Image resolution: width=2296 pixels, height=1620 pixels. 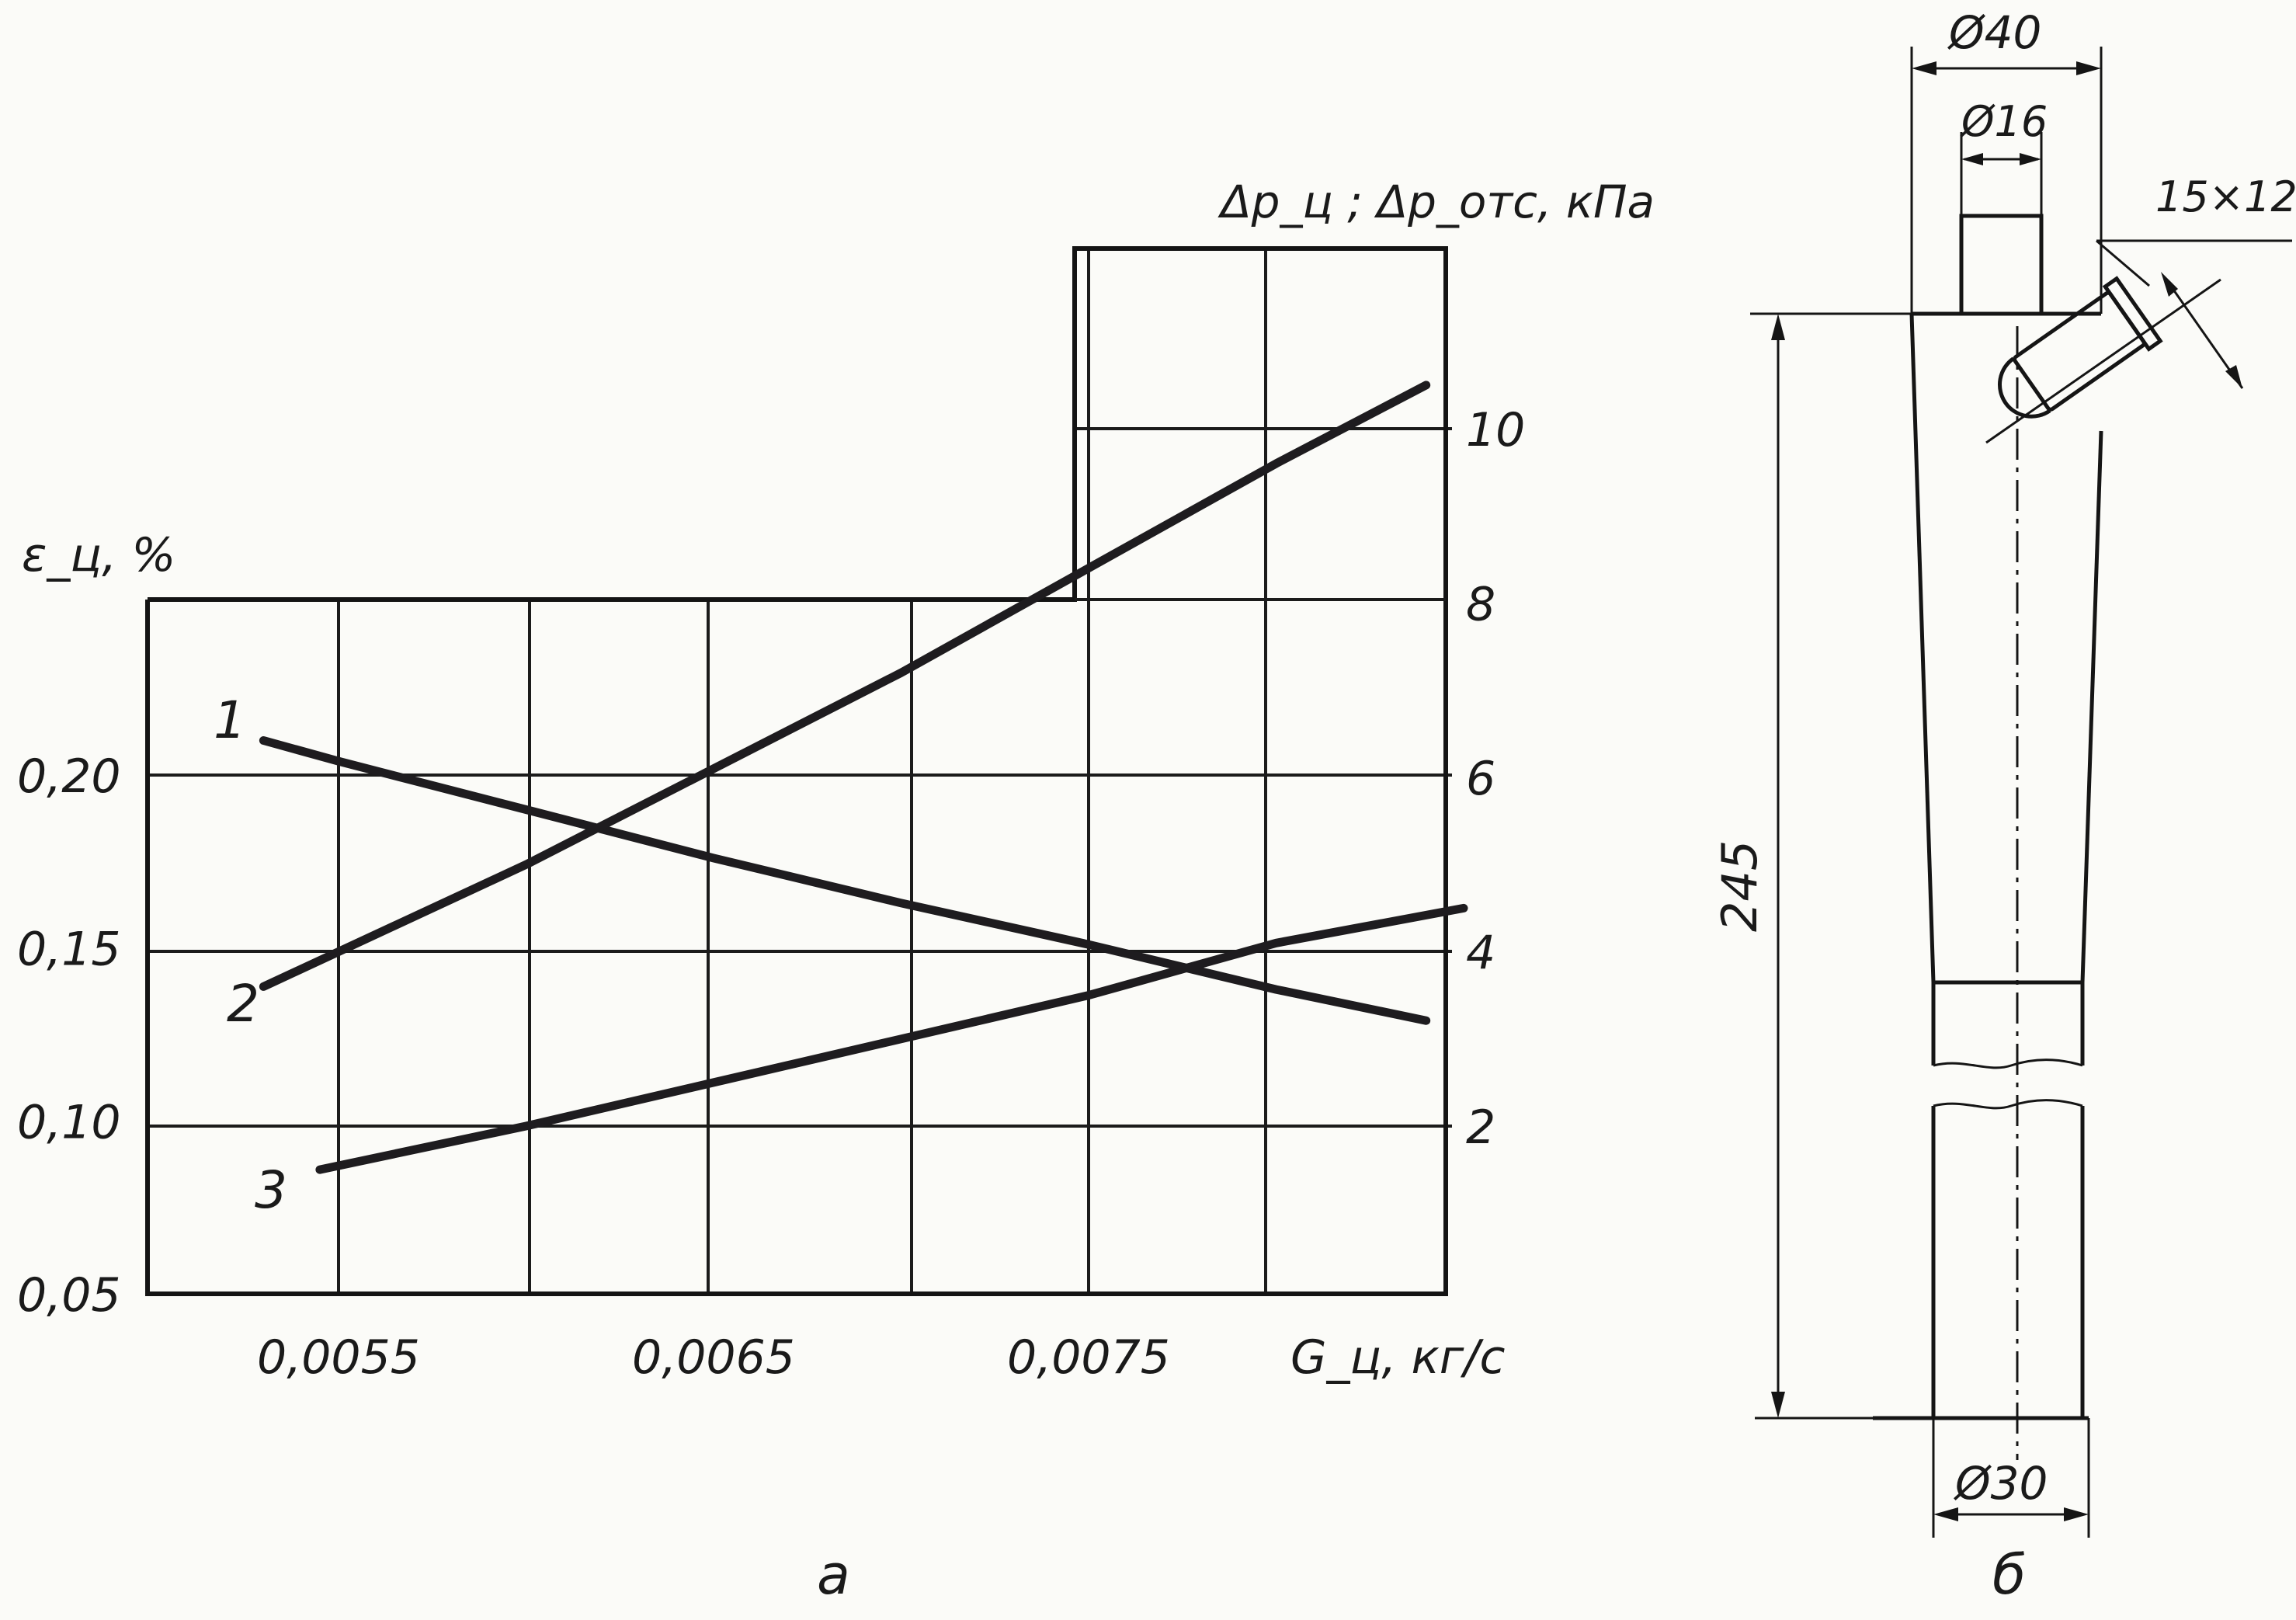 What do you see at coordinates (99, 555) in the screenshot?
I see `left-axis-label: ε_ц, %` at bounding box center [99, 555].